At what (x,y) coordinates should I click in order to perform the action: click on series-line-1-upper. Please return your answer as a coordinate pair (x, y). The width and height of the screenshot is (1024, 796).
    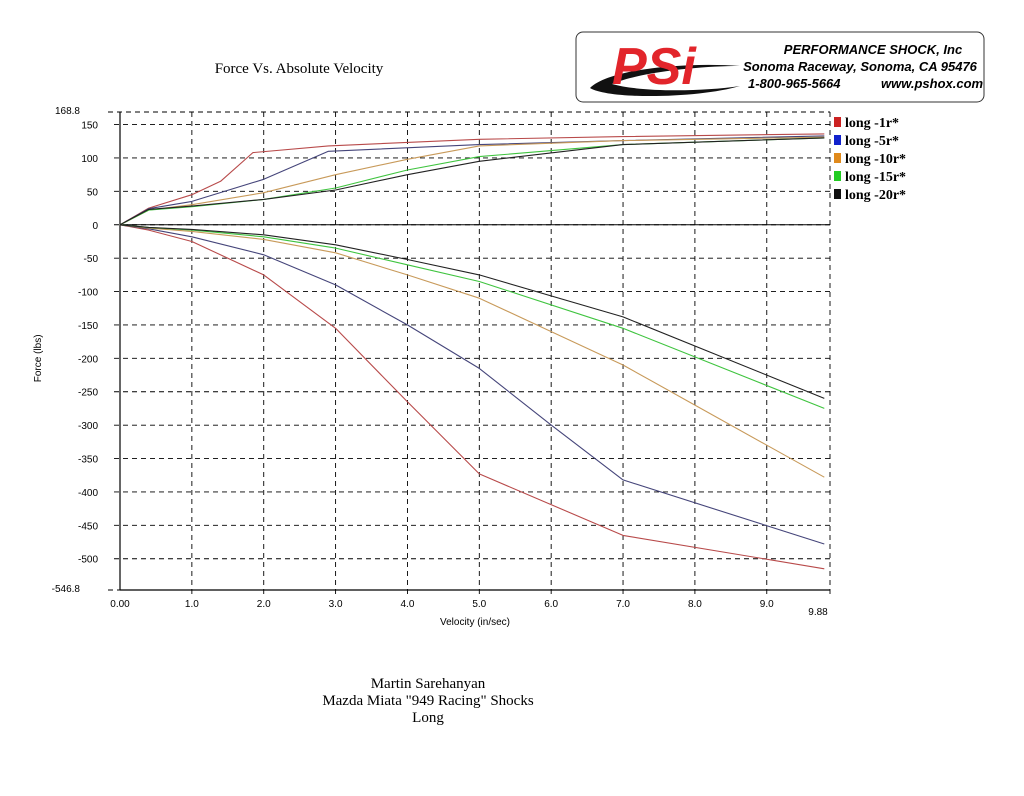
    Looking at the image, I should click on (472, 179).